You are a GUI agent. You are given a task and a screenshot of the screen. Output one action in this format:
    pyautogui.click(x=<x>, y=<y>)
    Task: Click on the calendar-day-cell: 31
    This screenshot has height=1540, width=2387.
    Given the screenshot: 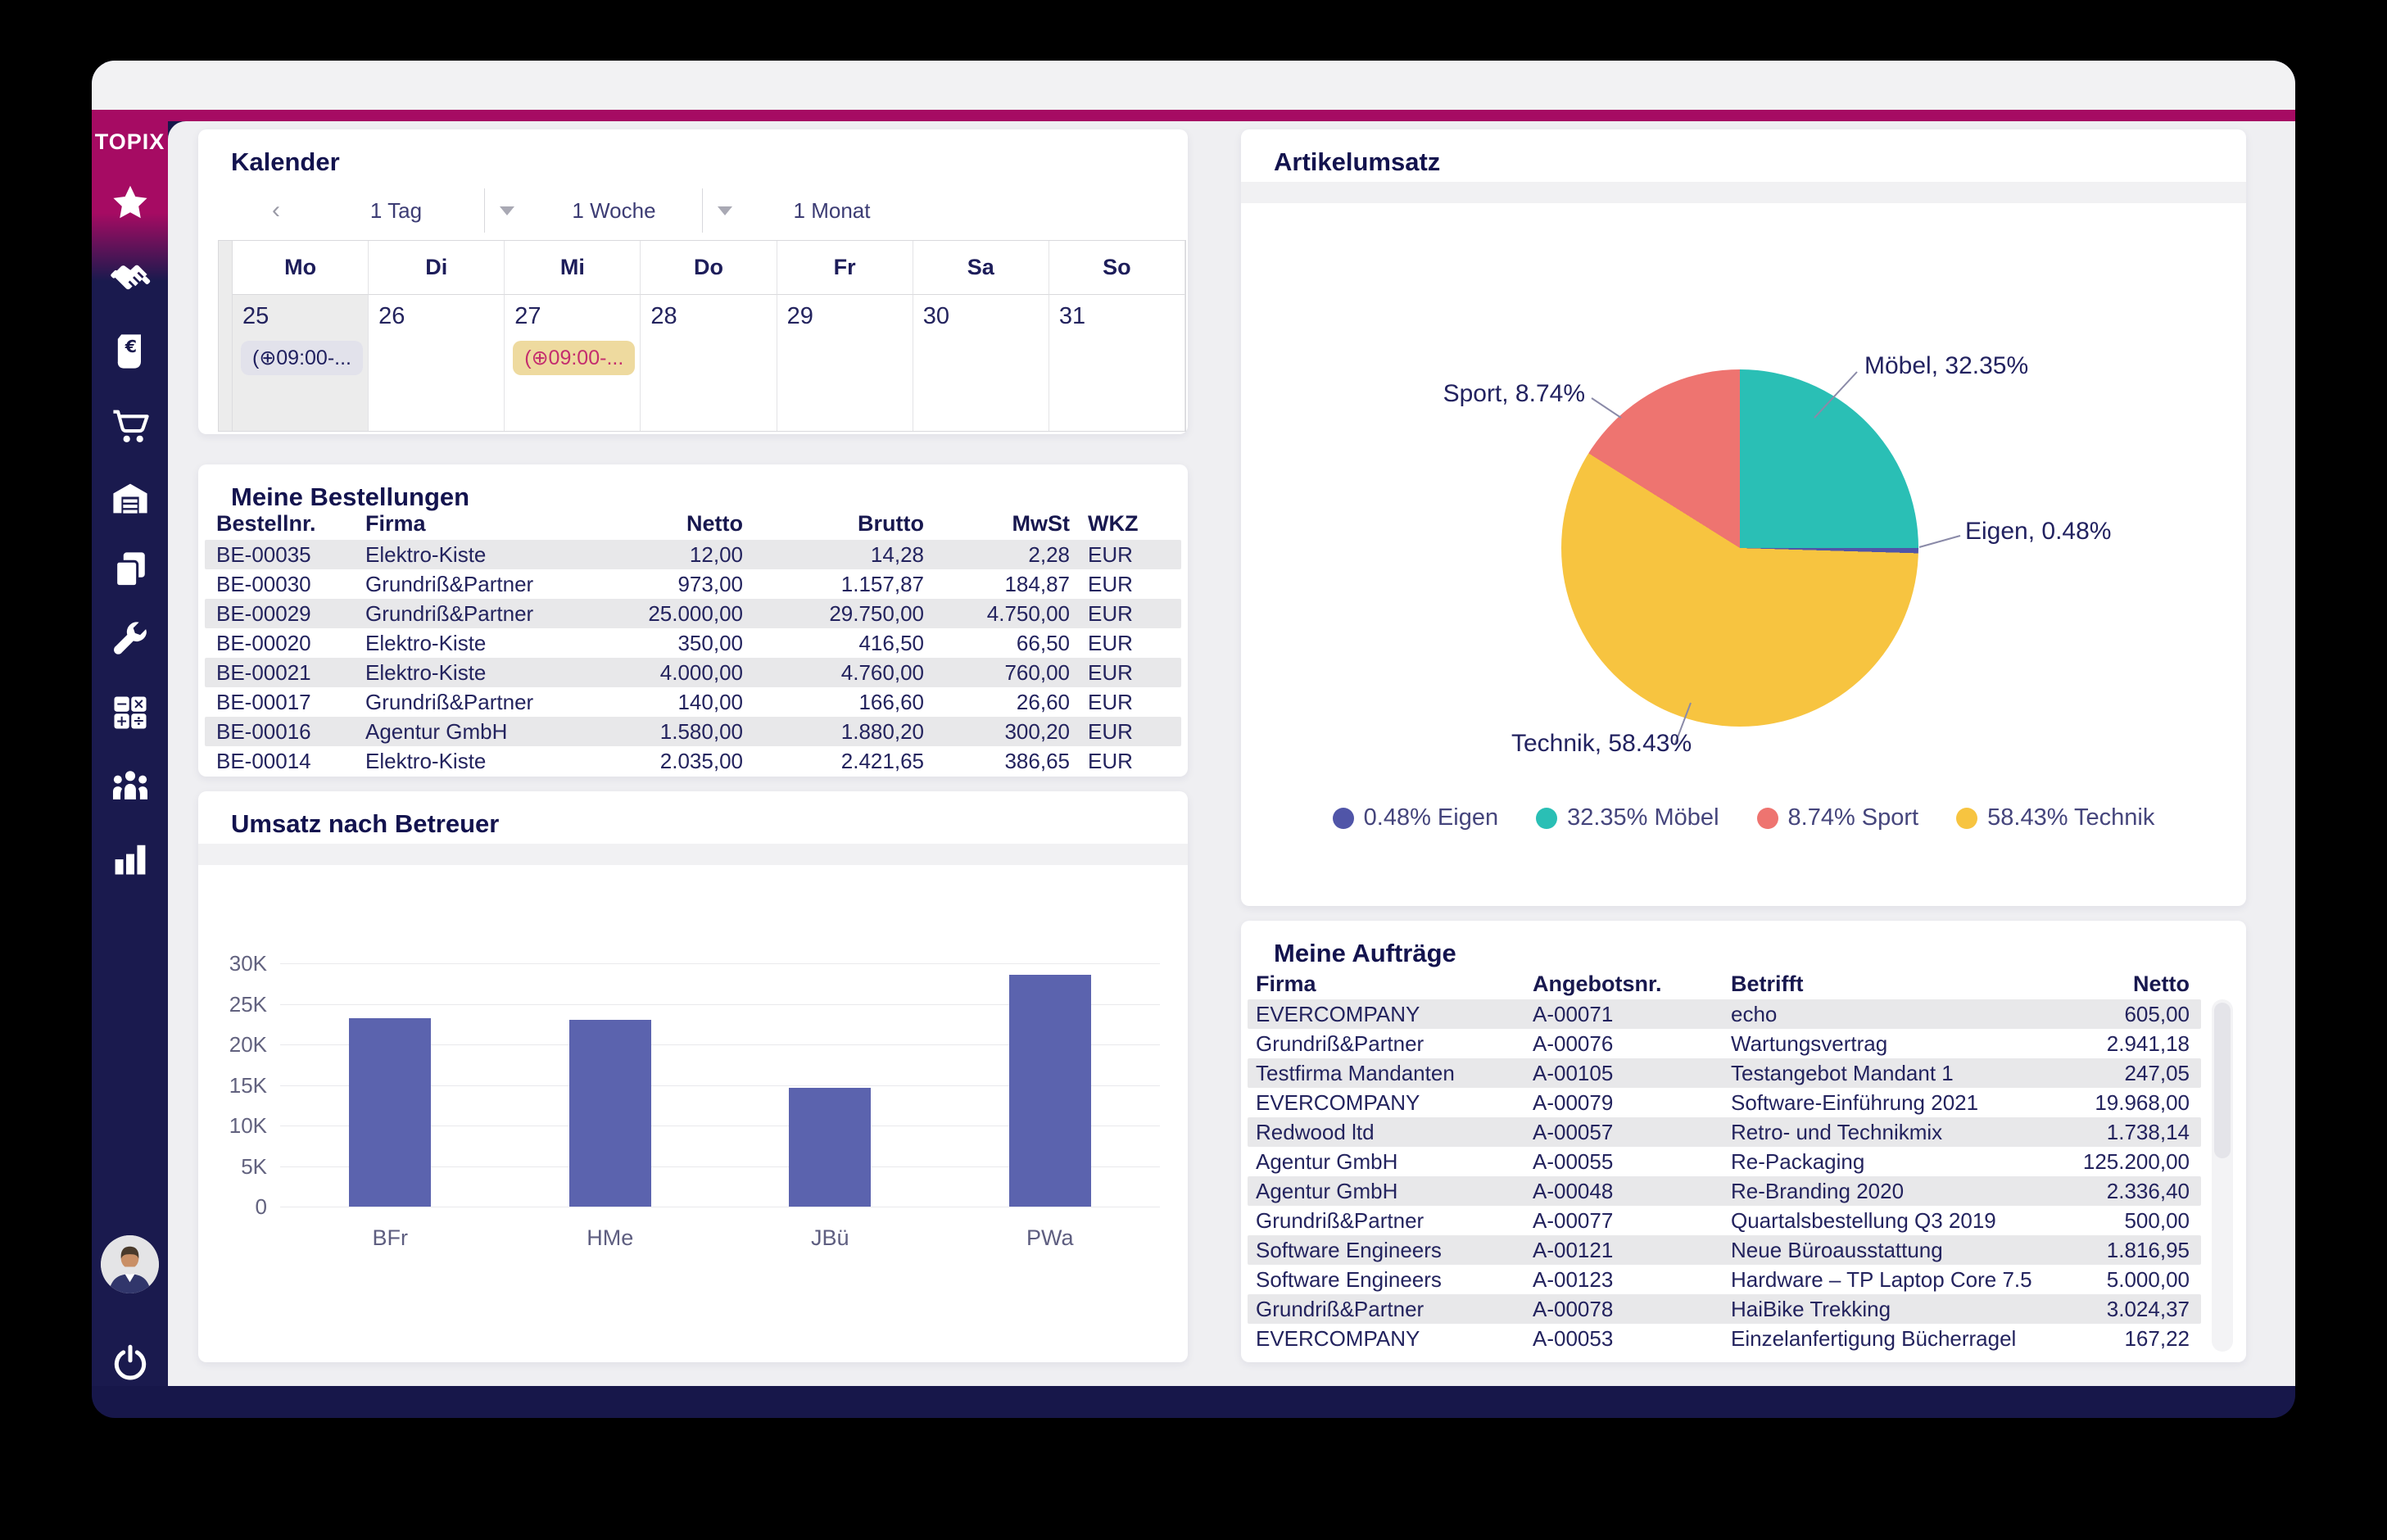 What is the action you would take?
    pyautogui.click(x=1117, y=363)
    